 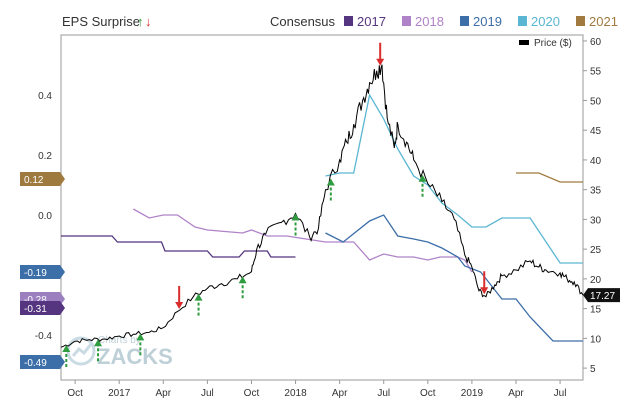 I want to click on right-tick-label: 45, so click(x=596, y=131).